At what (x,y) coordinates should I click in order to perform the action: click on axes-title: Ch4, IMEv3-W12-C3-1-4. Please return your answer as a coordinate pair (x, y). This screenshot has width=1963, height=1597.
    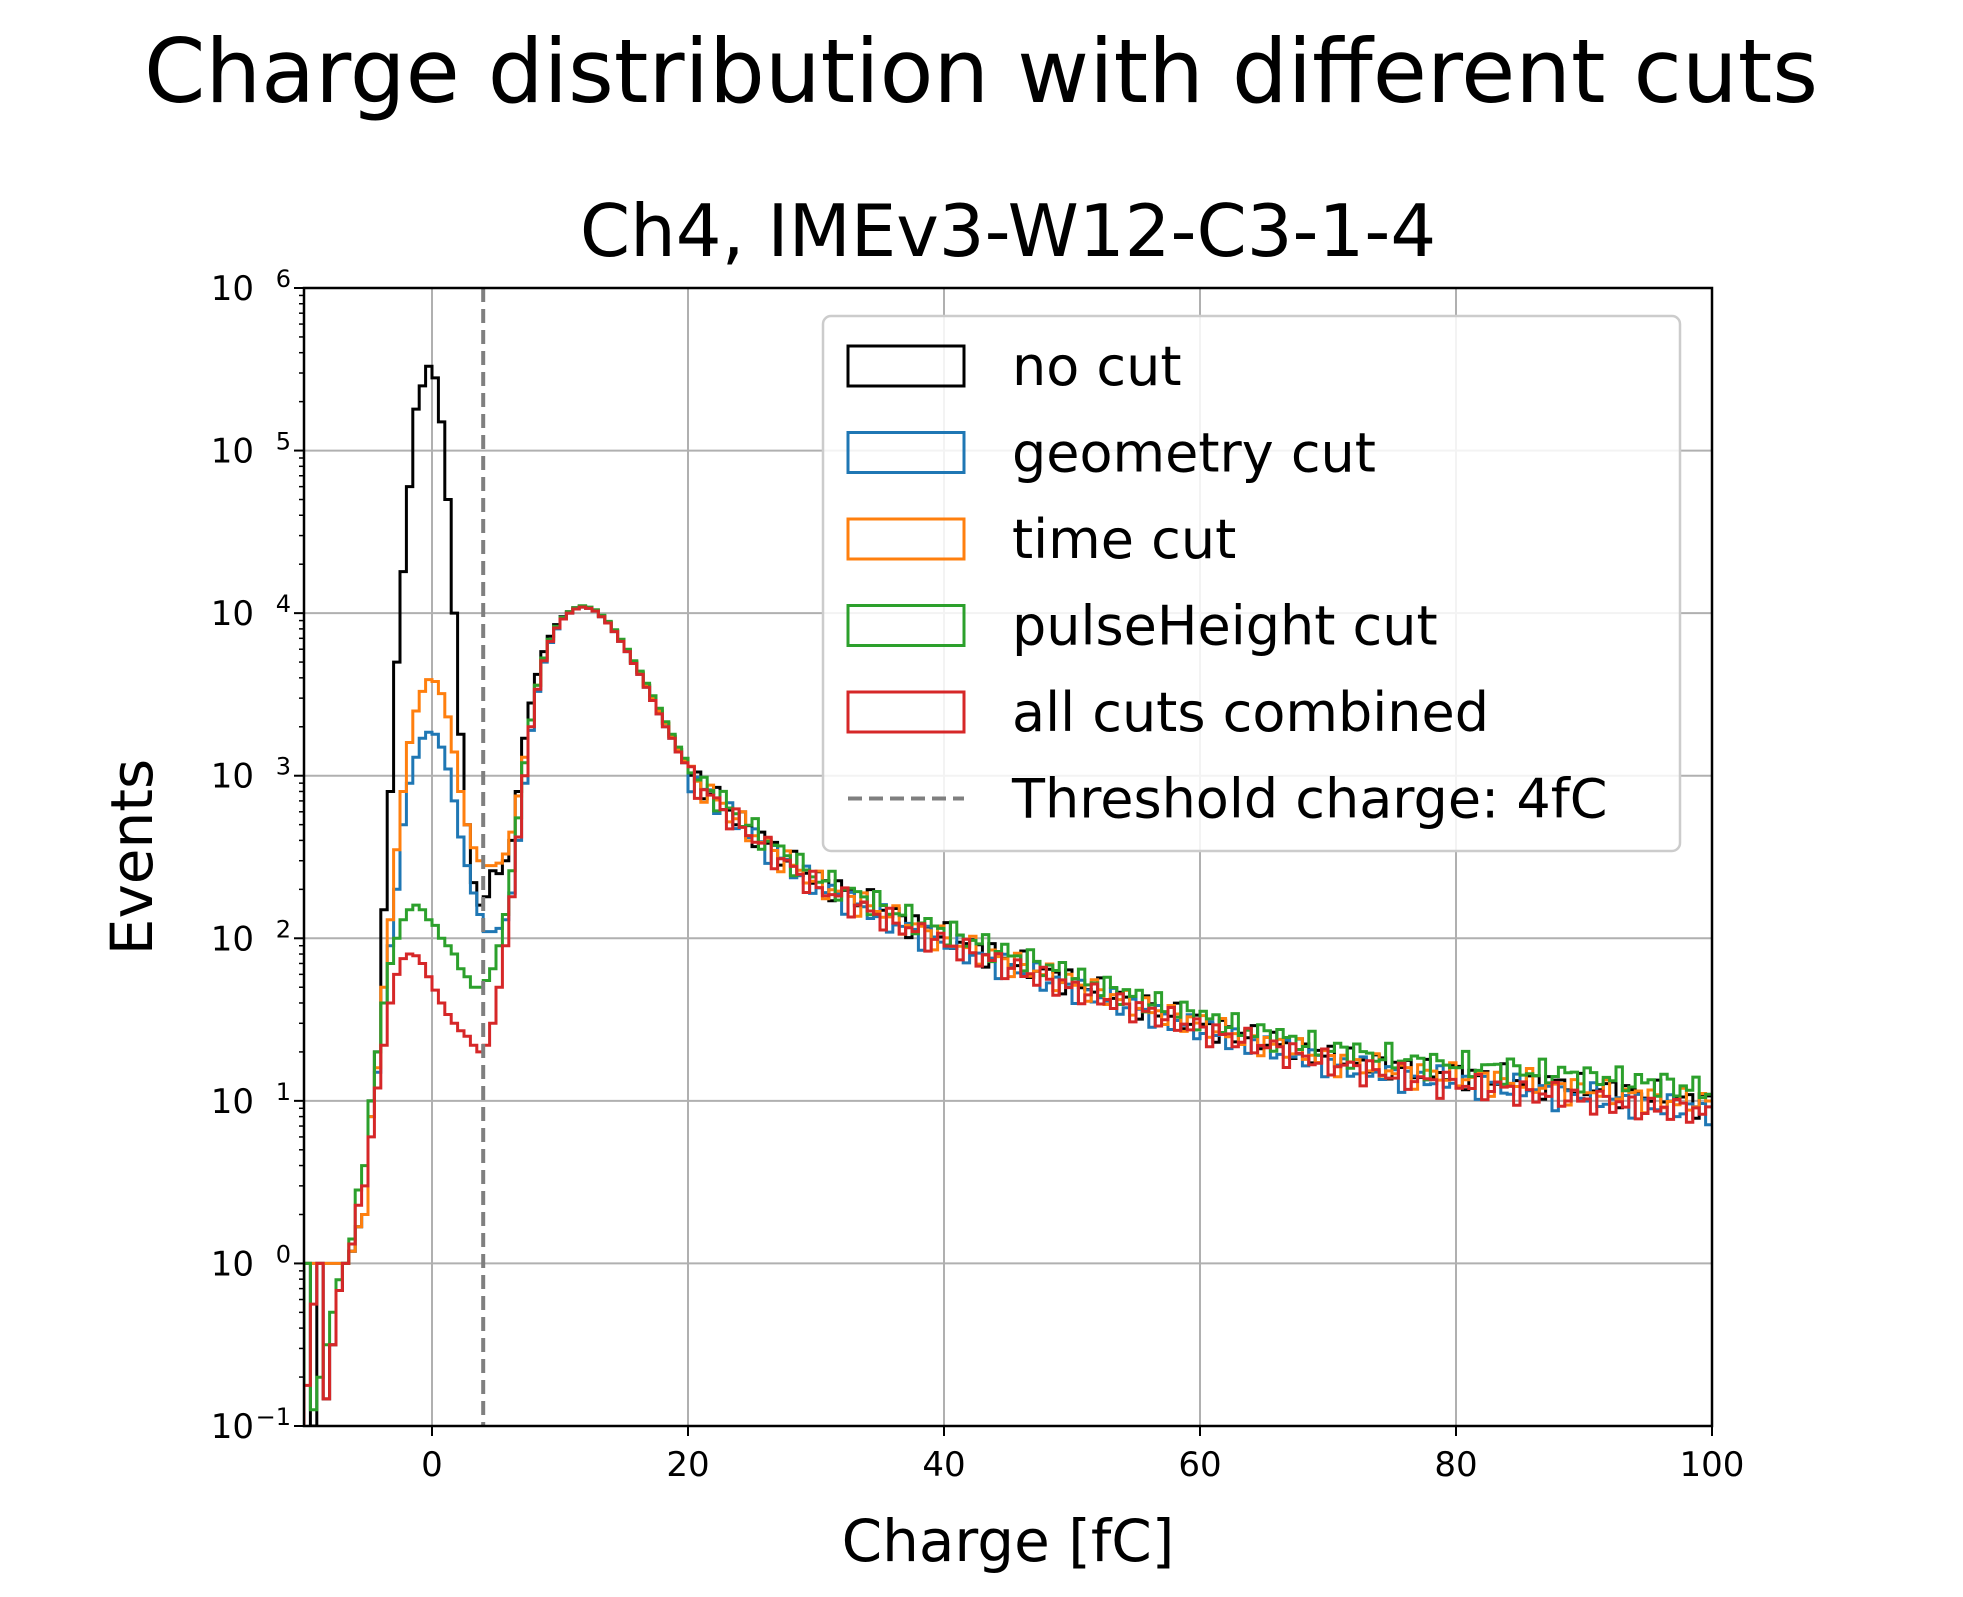
    Looking at the image, I should click on (1008, 231).